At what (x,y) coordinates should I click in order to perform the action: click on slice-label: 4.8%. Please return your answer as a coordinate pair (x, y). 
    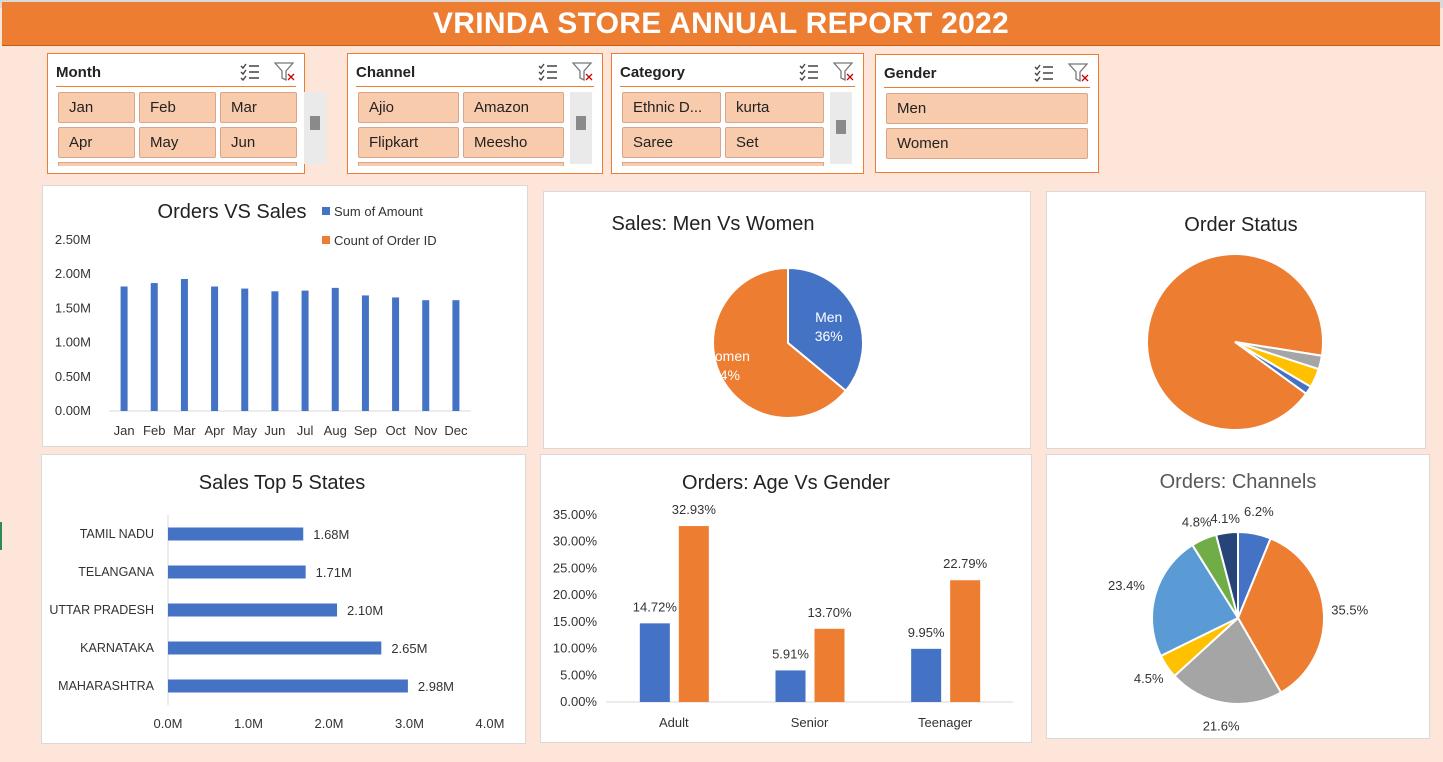
    Looking at the image, I should click on (1197, 522).